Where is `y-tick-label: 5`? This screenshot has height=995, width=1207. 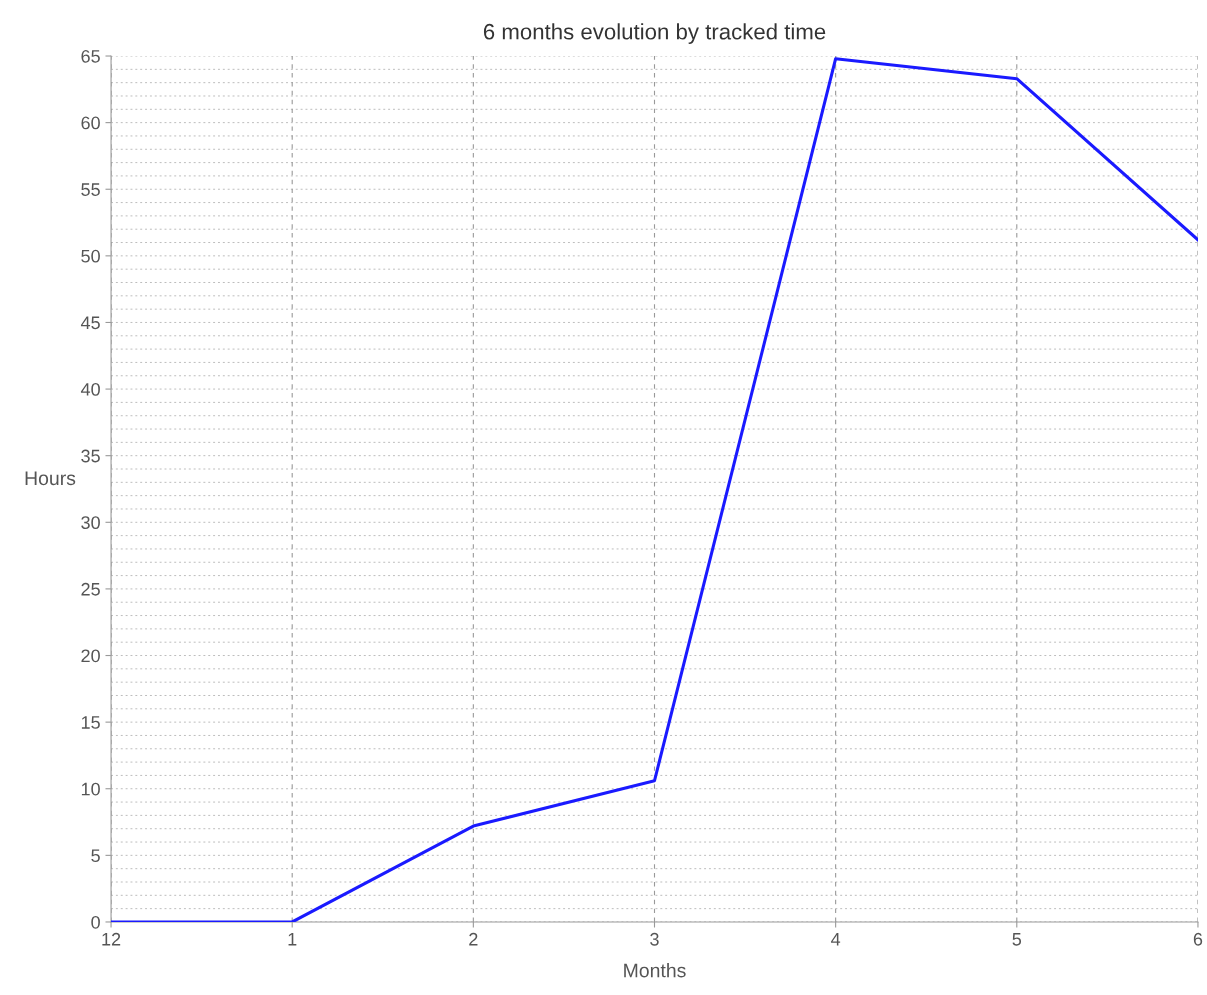 y-tick-label: 5 is located at coordinates (95, 856).